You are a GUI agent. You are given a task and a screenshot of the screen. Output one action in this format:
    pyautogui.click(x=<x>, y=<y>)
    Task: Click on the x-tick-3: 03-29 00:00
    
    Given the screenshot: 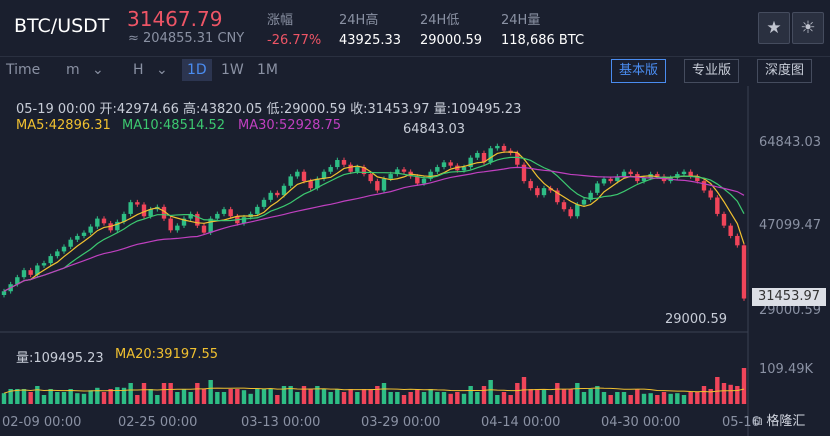 What is the action you would take?
    pyautogui.click(x=401, y=422)
    